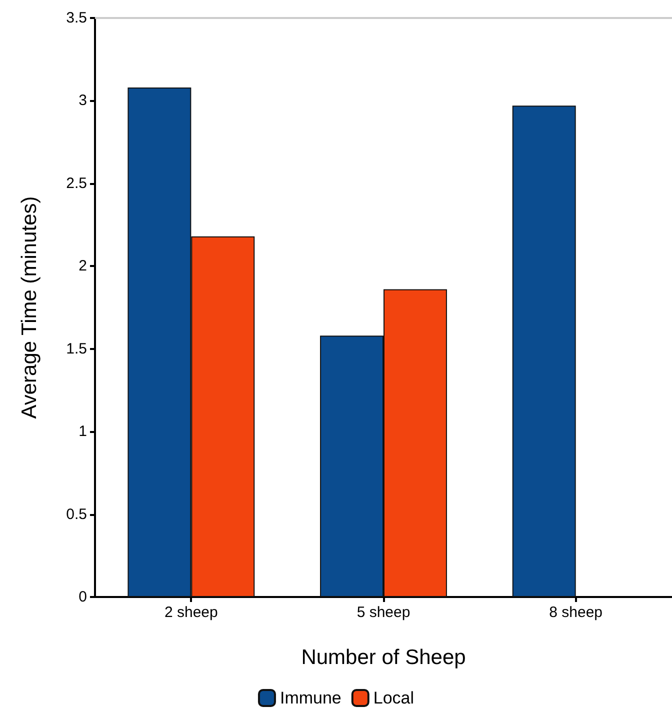 The width and height of the screenshot is (672, 724). I want to click on legend-label: Immune, so click(311, 698).